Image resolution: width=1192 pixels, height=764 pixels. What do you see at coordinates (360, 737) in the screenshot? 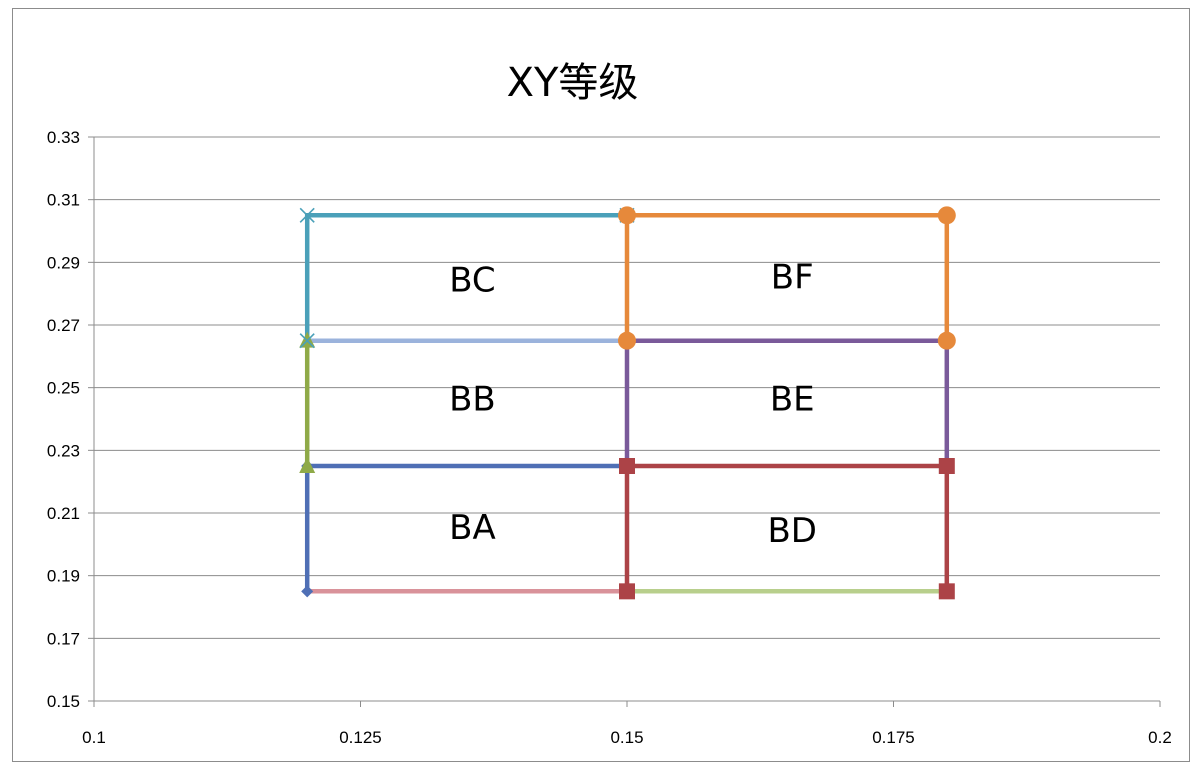
I see `x-tick-label: 0.125` at bounding box center [360, 737].